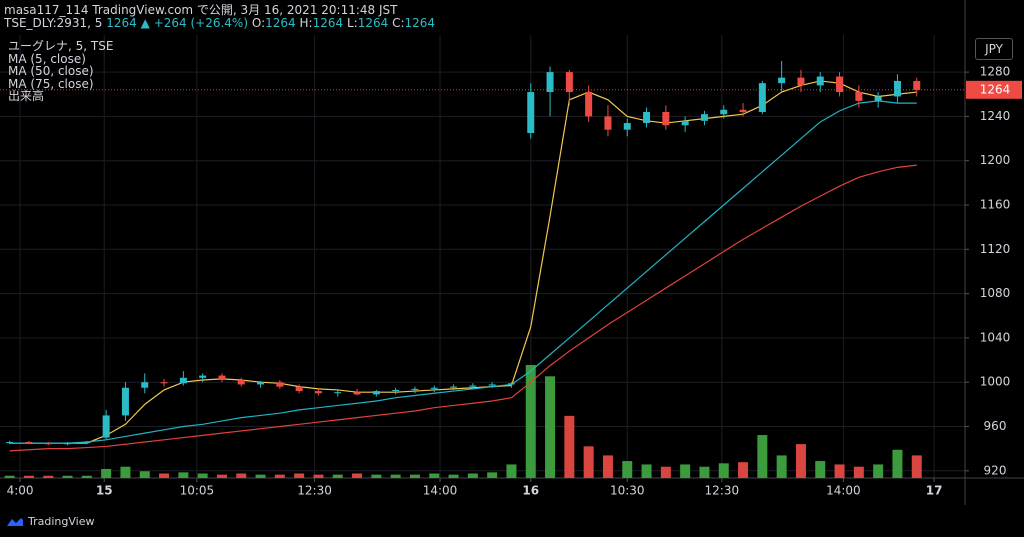 This screenshot has height=537, width=1024. What do you see at coordinates (398, 23) in the screenshot?
I see `ohlc-label: C:` at bounding box center [398, 23].